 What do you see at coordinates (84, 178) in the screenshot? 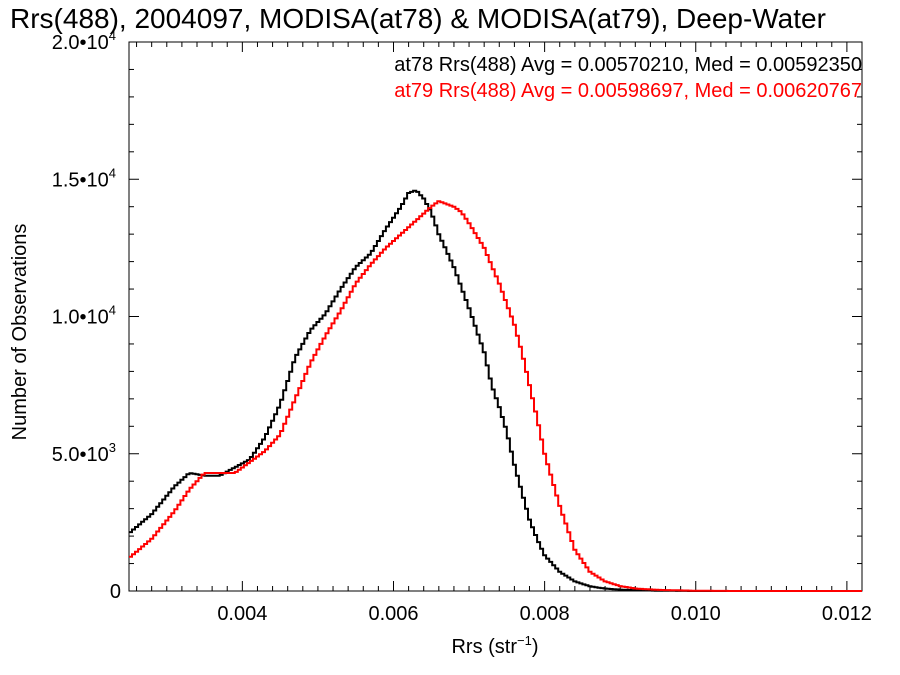
I see `y-tick-label: 1.5•104` at bounding box center [84, 178].